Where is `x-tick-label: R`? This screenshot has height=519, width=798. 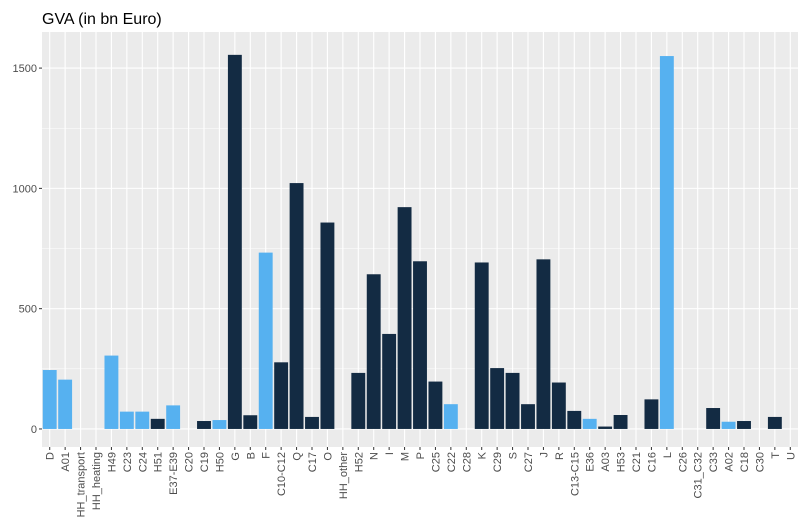 x-tick-label: R is located at coordinates (560, 456).